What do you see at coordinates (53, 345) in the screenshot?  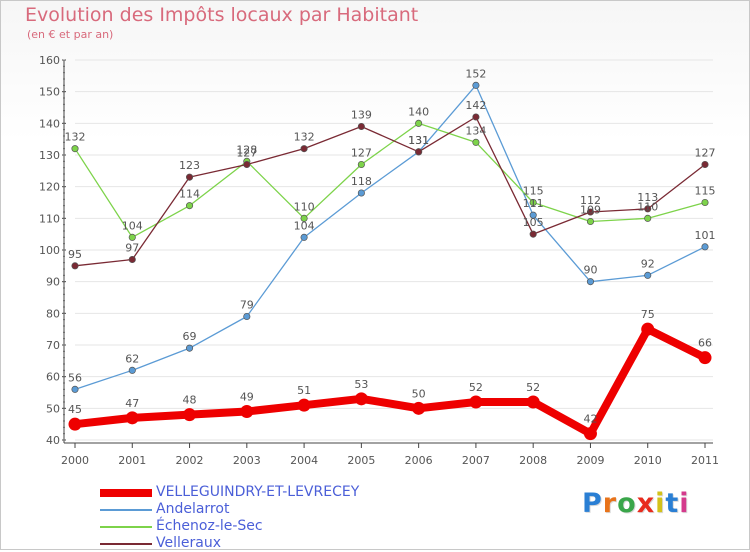 I see `y-tick-label: 70` at bounding box center [53, 345].